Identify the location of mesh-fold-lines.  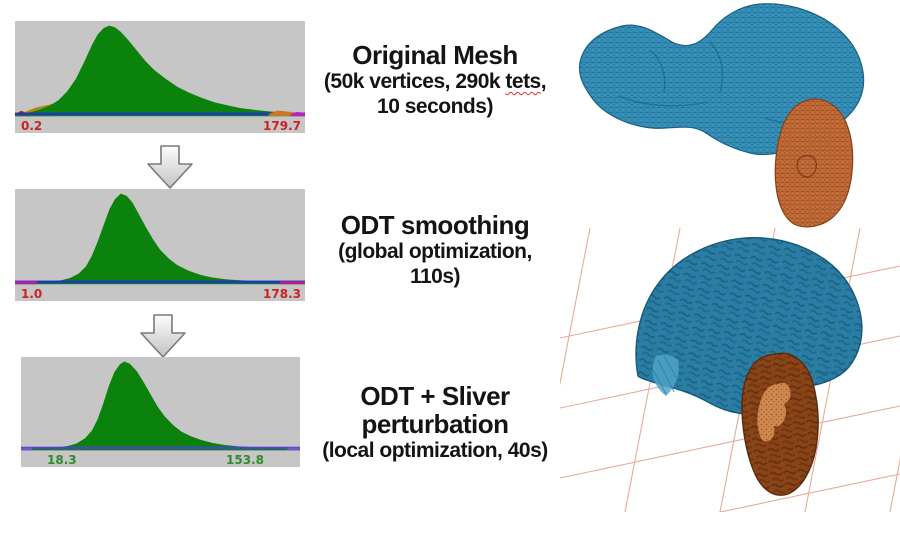
(666, 375).